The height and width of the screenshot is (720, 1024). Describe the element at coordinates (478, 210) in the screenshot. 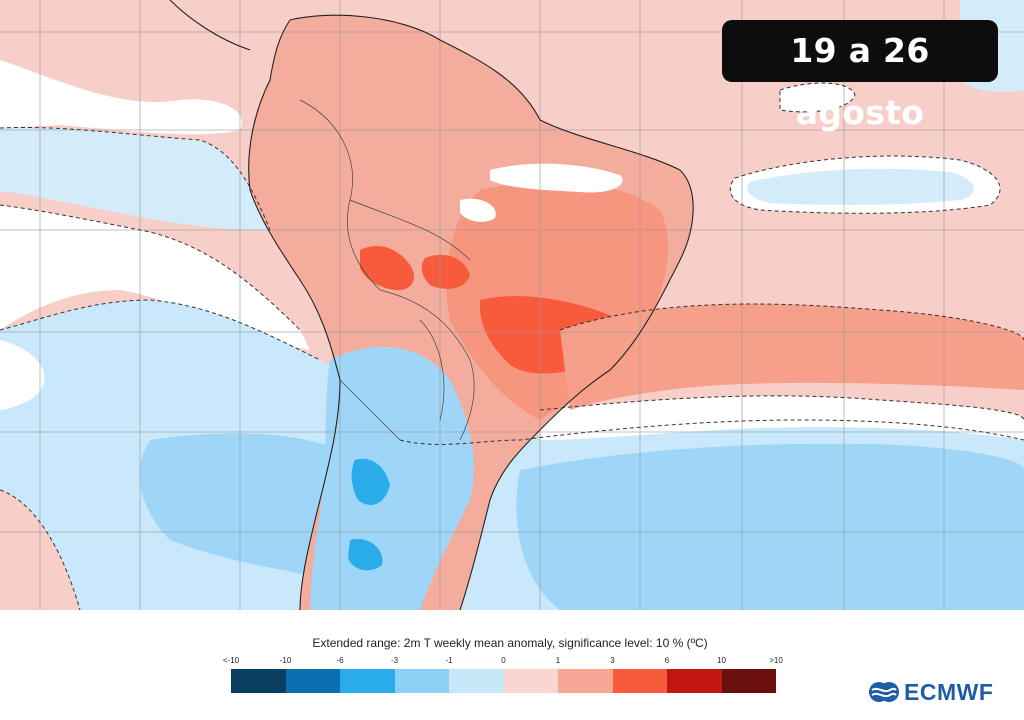

I see `insignificant-patch-amazon` at that location.